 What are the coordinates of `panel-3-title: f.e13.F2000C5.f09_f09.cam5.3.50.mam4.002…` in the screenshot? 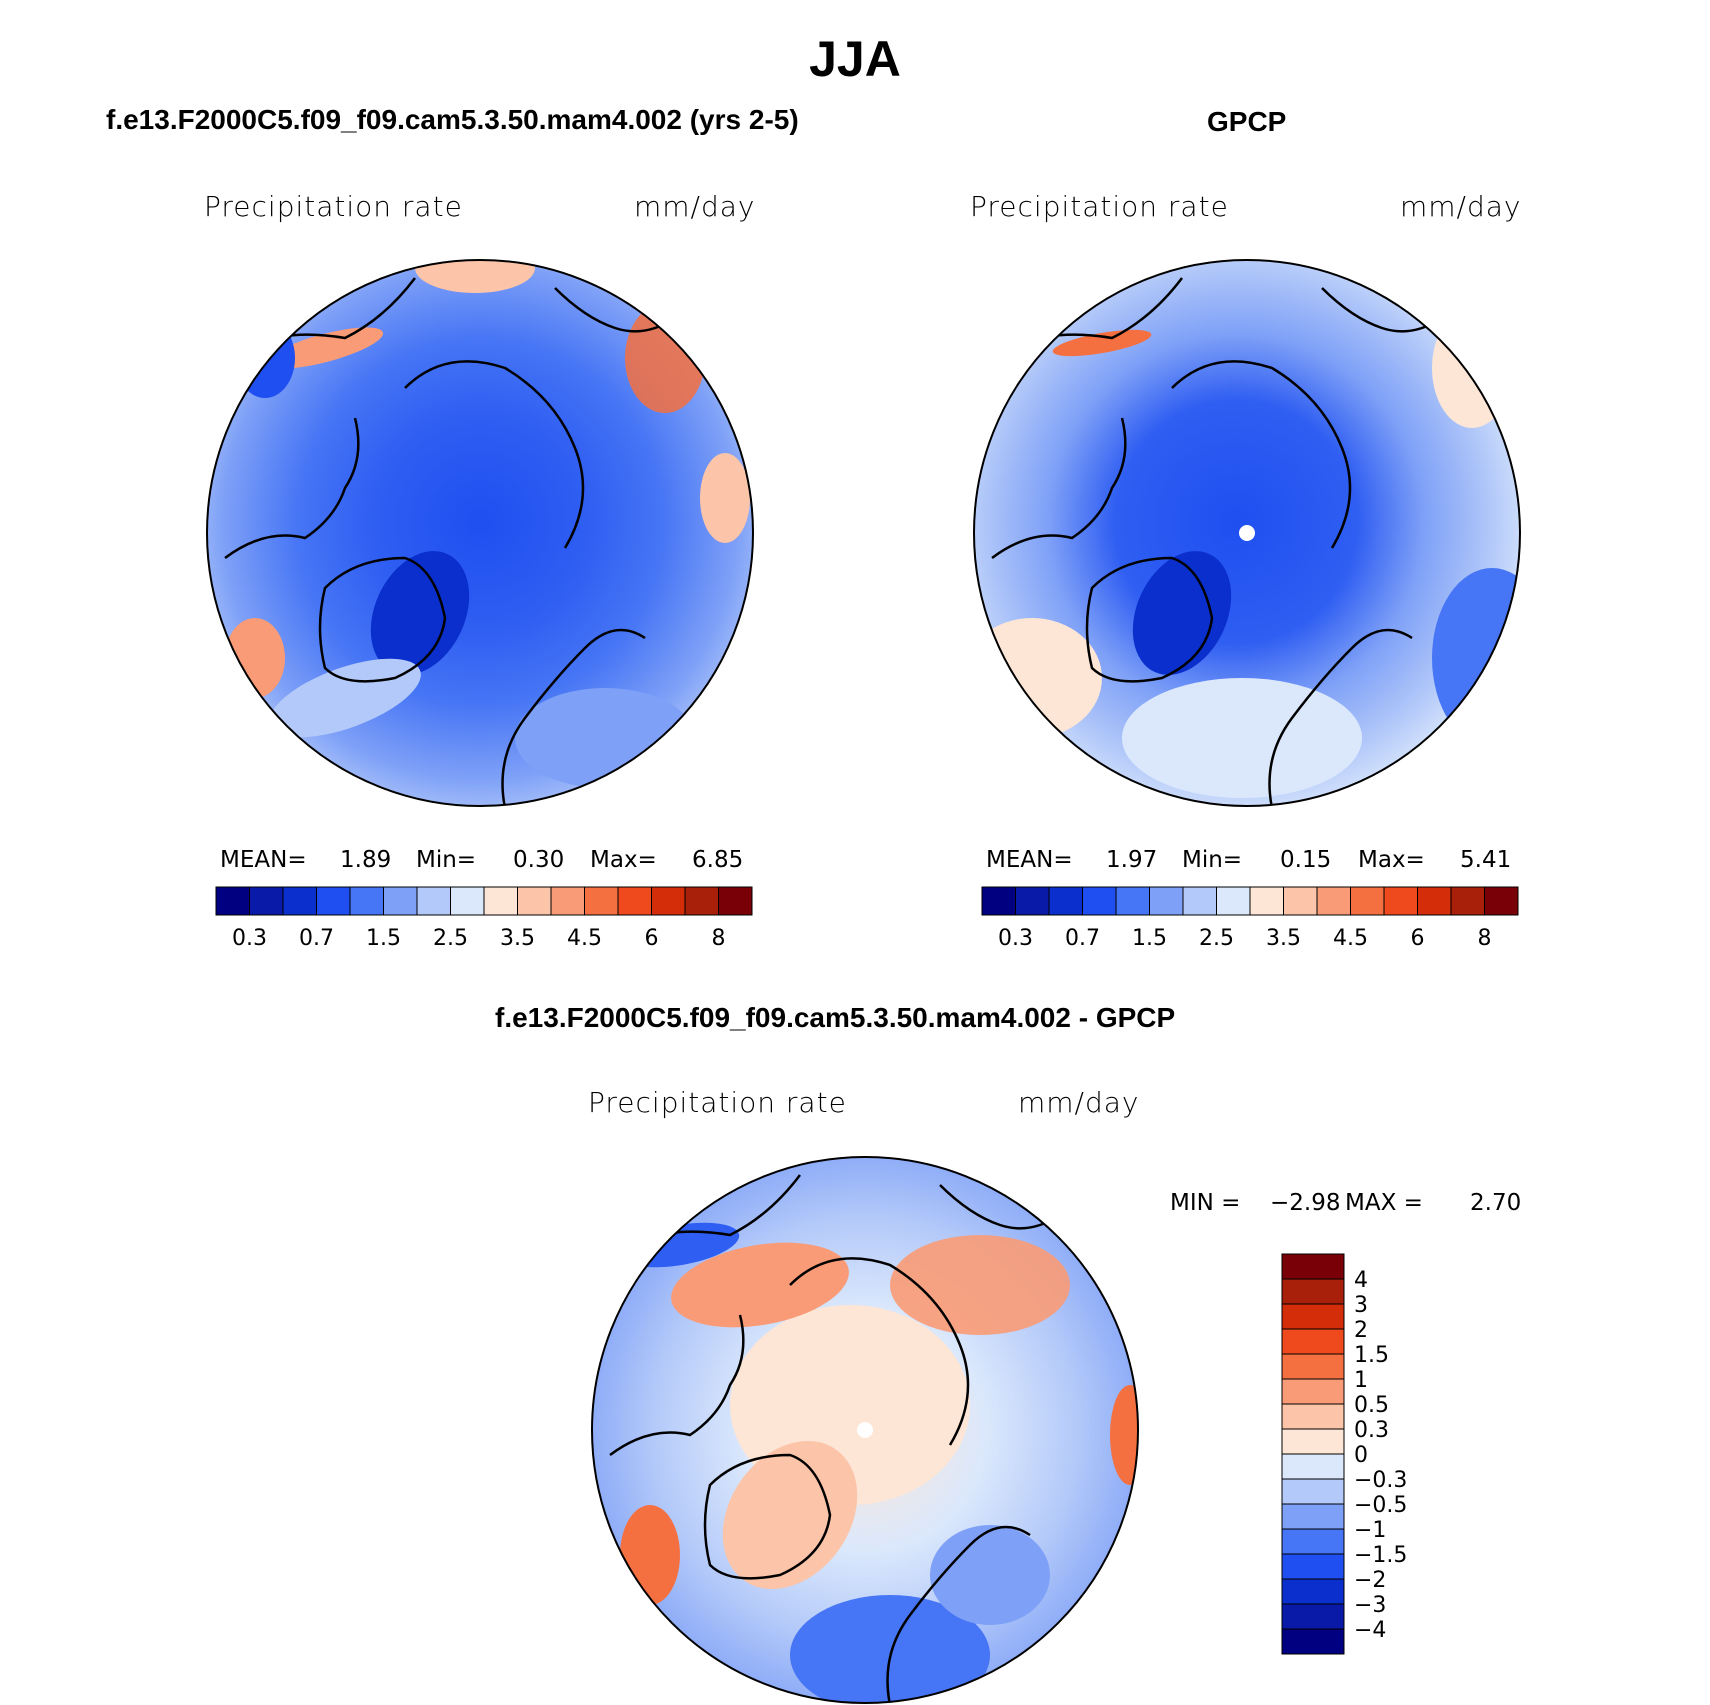 It's located at (835, 1017).